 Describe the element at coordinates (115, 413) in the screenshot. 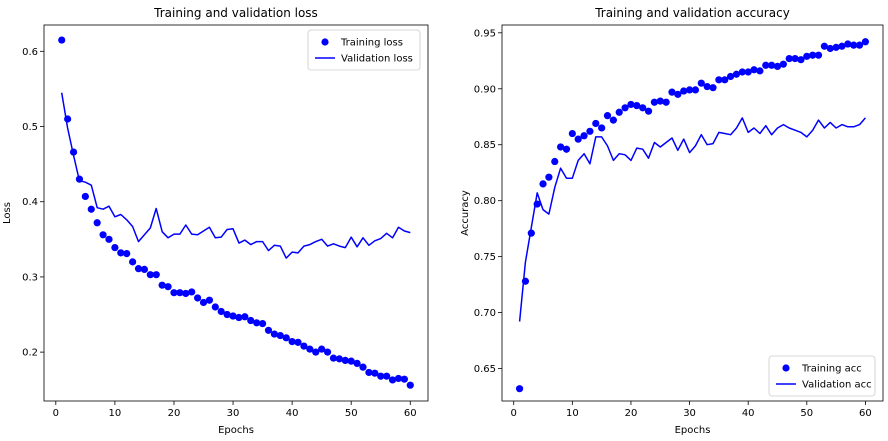

I see `chart-1-xtick-label: 10` at that location.